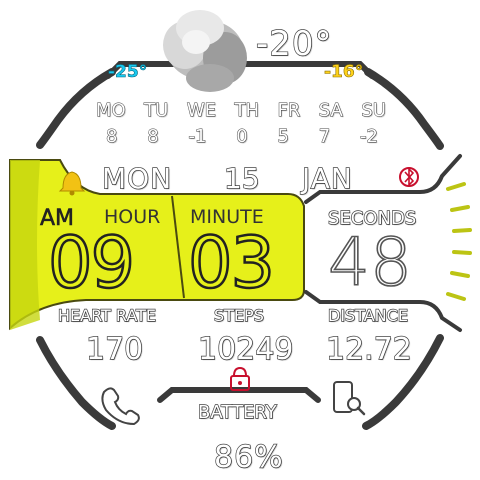 The image size is (480, 480). I want to click on steps-label: STEPS, so click(238, 315).